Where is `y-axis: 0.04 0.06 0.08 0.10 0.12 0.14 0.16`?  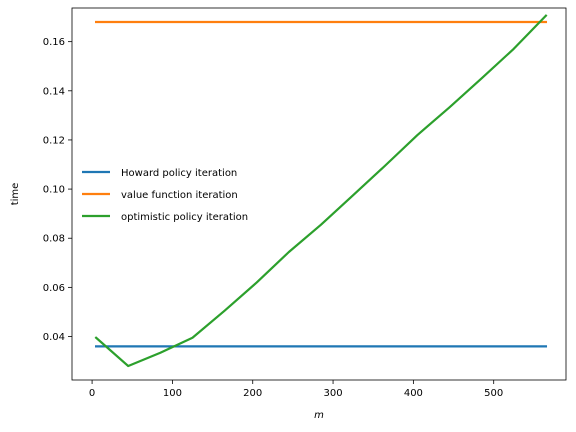
y-axis: 0.04 0.06 0.08 0.10 0.12 0.14 0.16 is located at coordinates (57, 190).